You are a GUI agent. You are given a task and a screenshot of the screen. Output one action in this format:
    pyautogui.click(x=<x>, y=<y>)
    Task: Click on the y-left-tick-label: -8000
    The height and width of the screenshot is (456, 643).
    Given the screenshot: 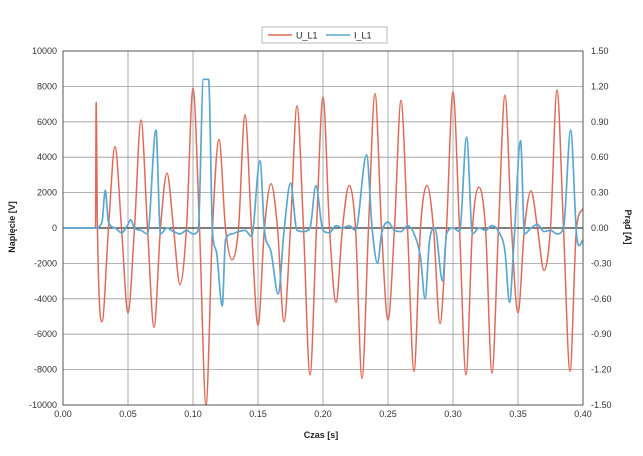 What is the action you would take?
    pyautogui.click(x=45, y=370)
    